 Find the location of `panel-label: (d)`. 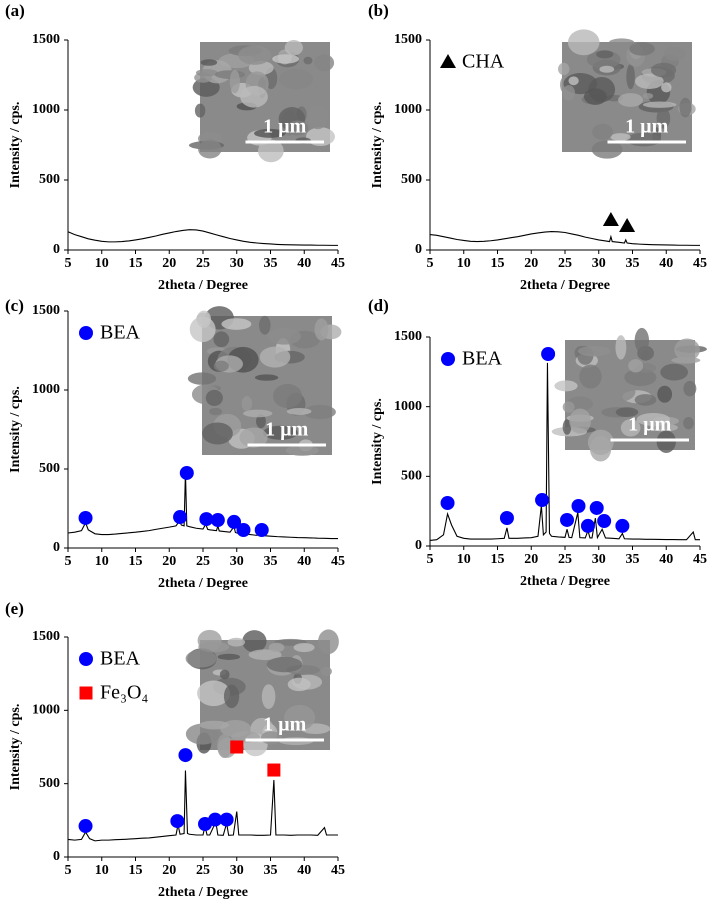

panel-label: (d) is located at coordinates (378, 305).